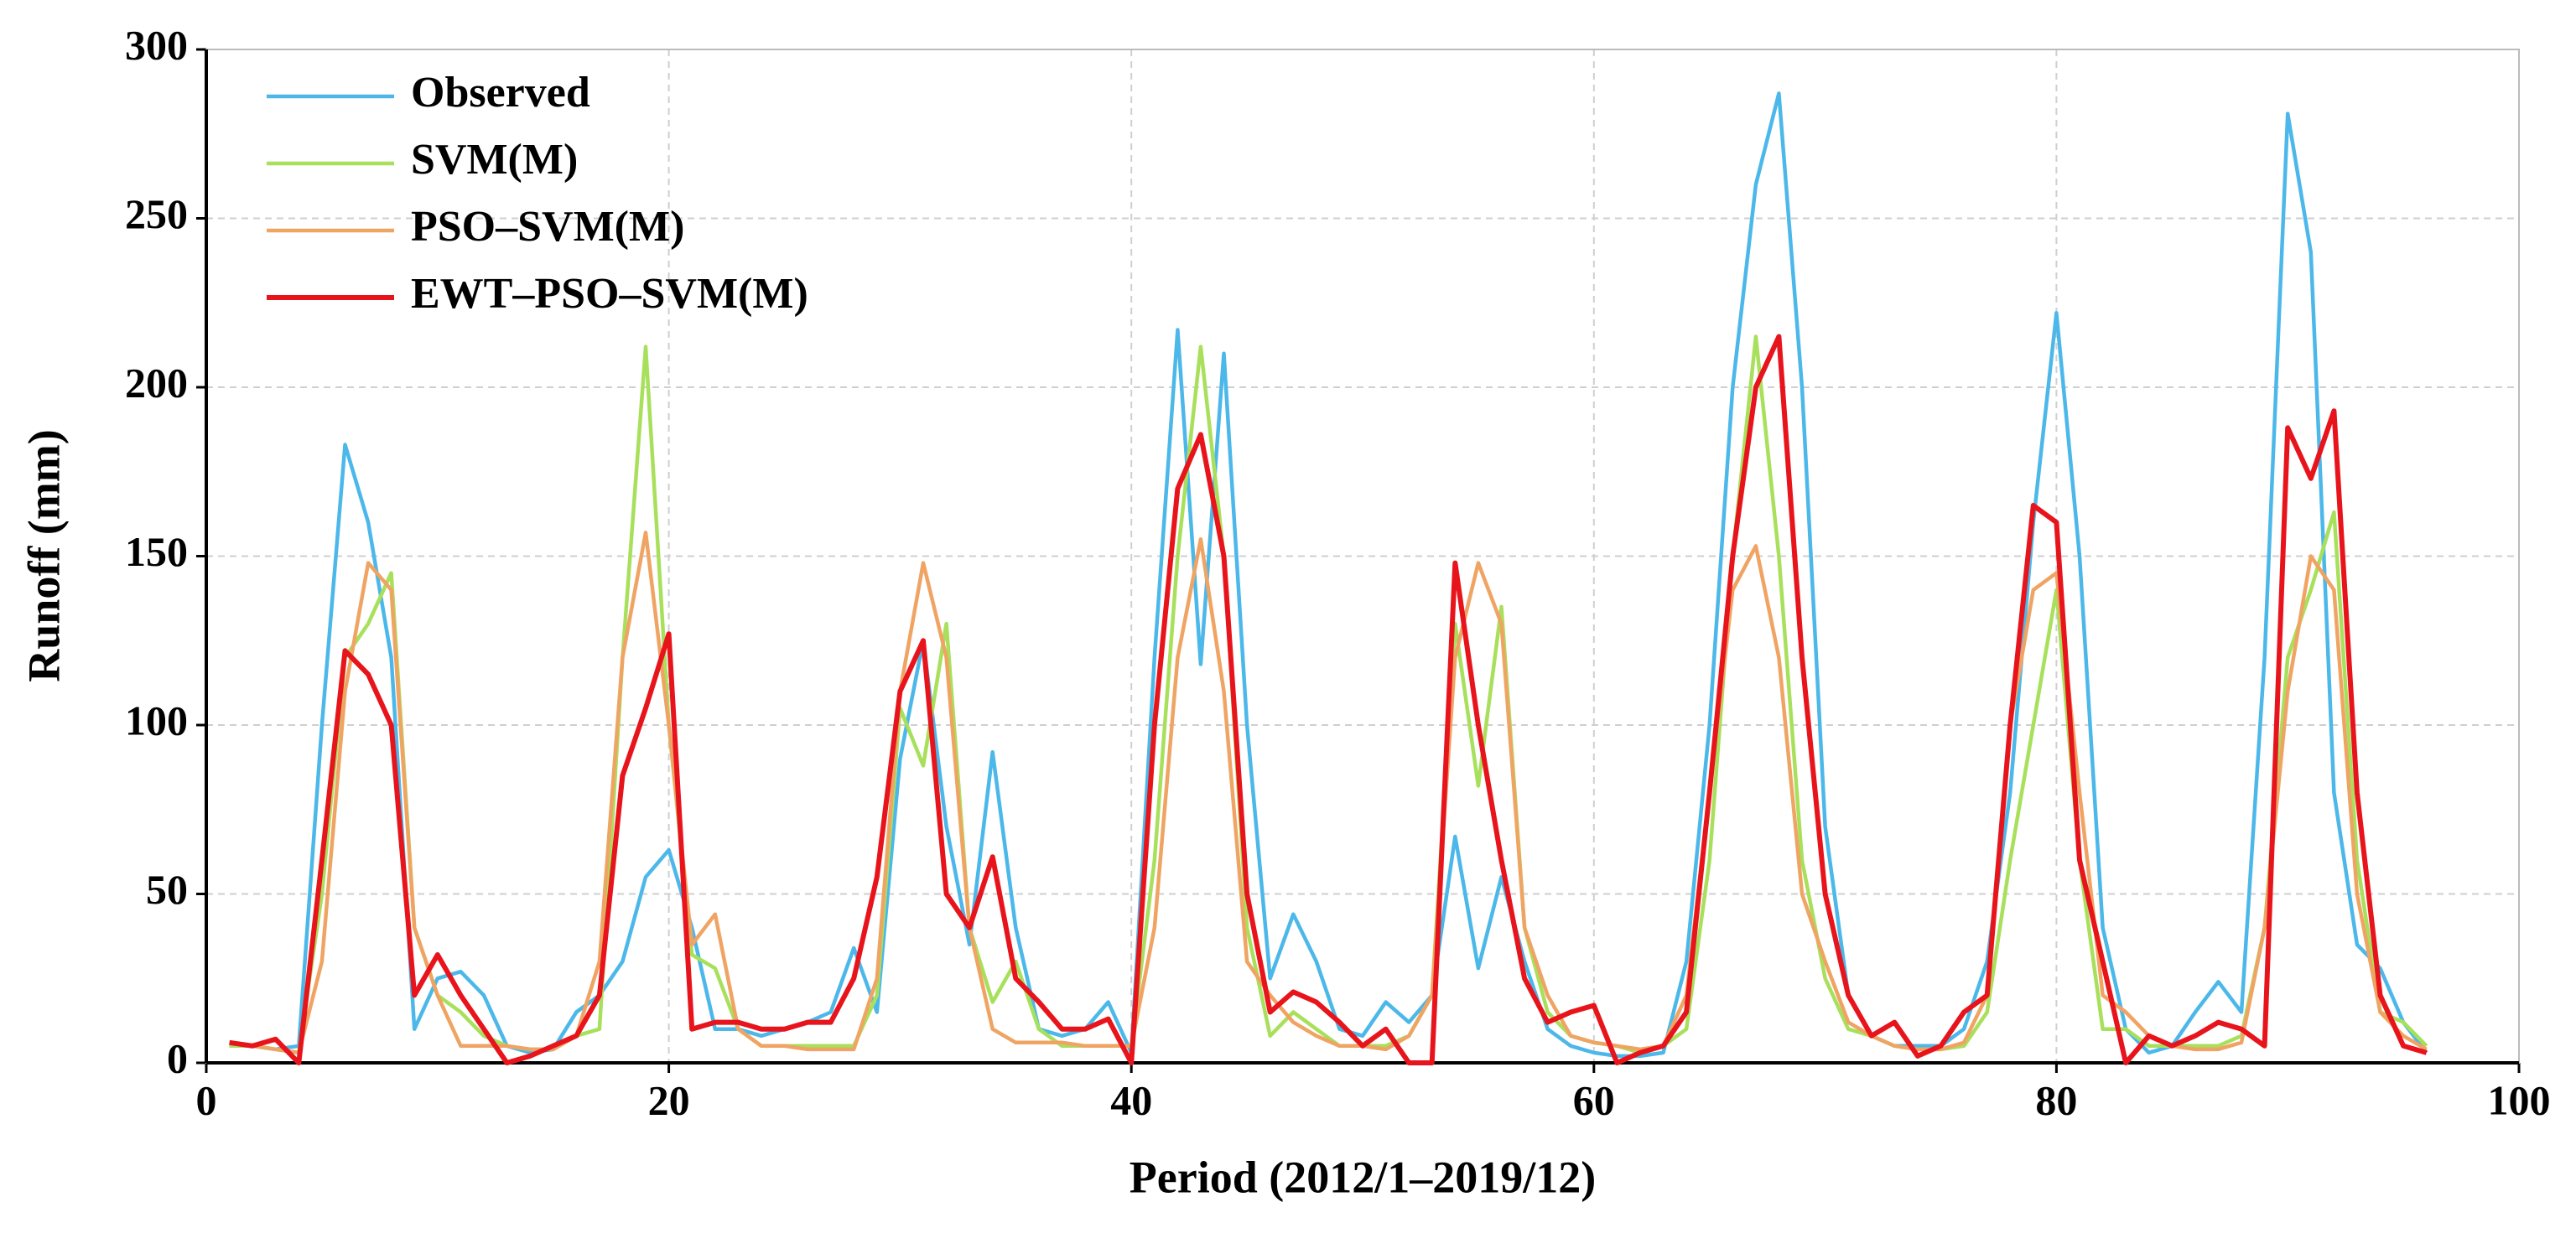 The width and height of the screenshot is (2576, 1233). What do you see at coordinates (156, 213) in the screenshot?
I see `y-tick-label: 250` at bounding box center [156, 213].